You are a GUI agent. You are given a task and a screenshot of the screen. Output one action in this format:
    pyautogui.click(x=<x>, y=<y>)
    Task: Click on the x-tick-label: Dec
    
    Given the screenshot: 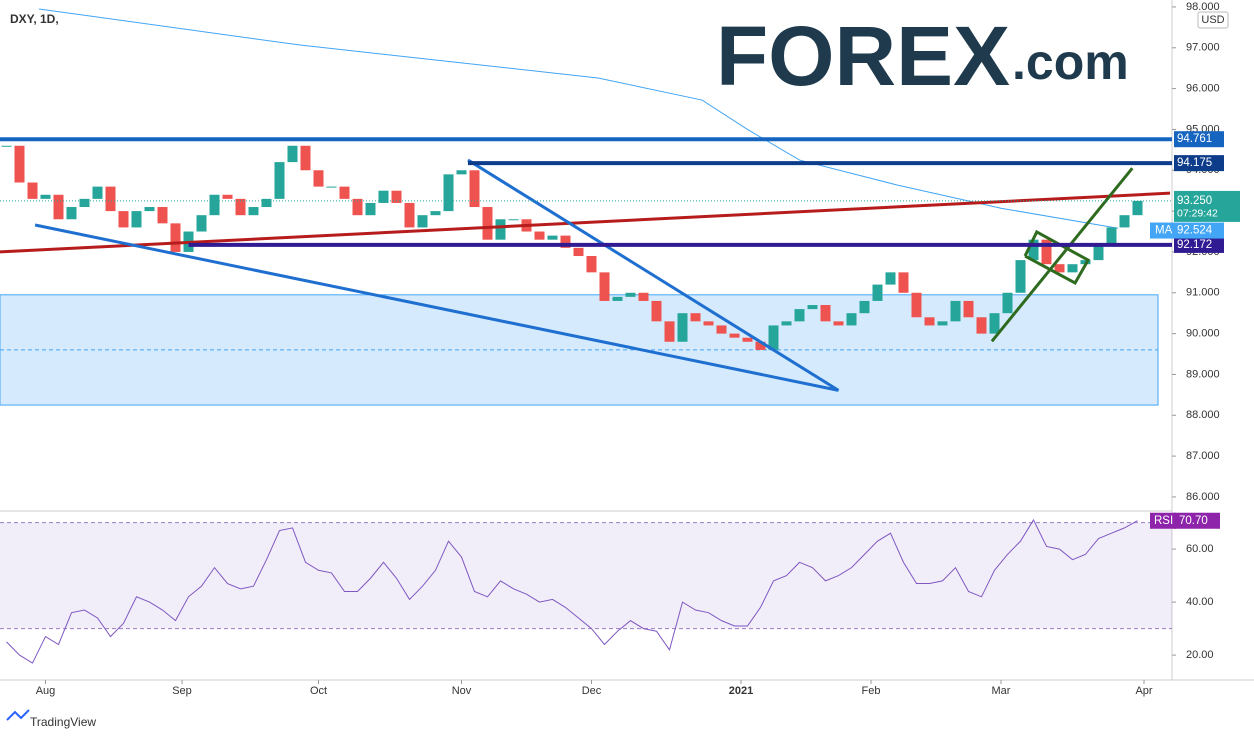 What is the action you would take?
    pyautogui.click(x=592, y=691)
    